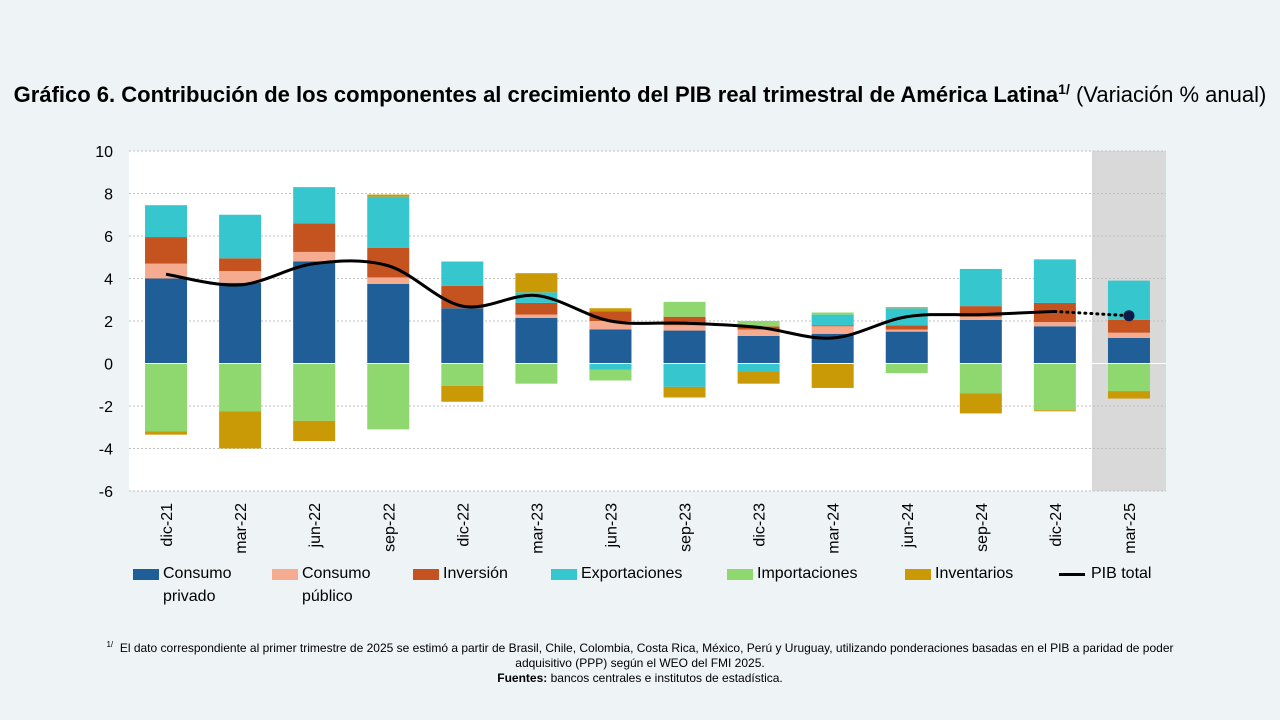 This screenshot has height=720, width=1280. I want to click on y-tick-label: -4, so click(106, 450).